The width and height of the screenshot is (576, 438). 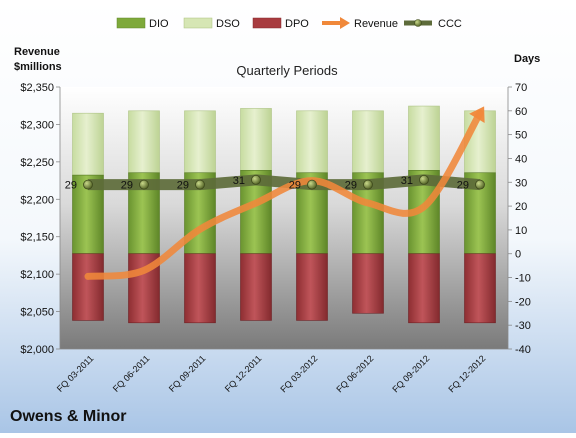 I want to click on ccc-data-label-5: 29, so click(x=351, y=186).